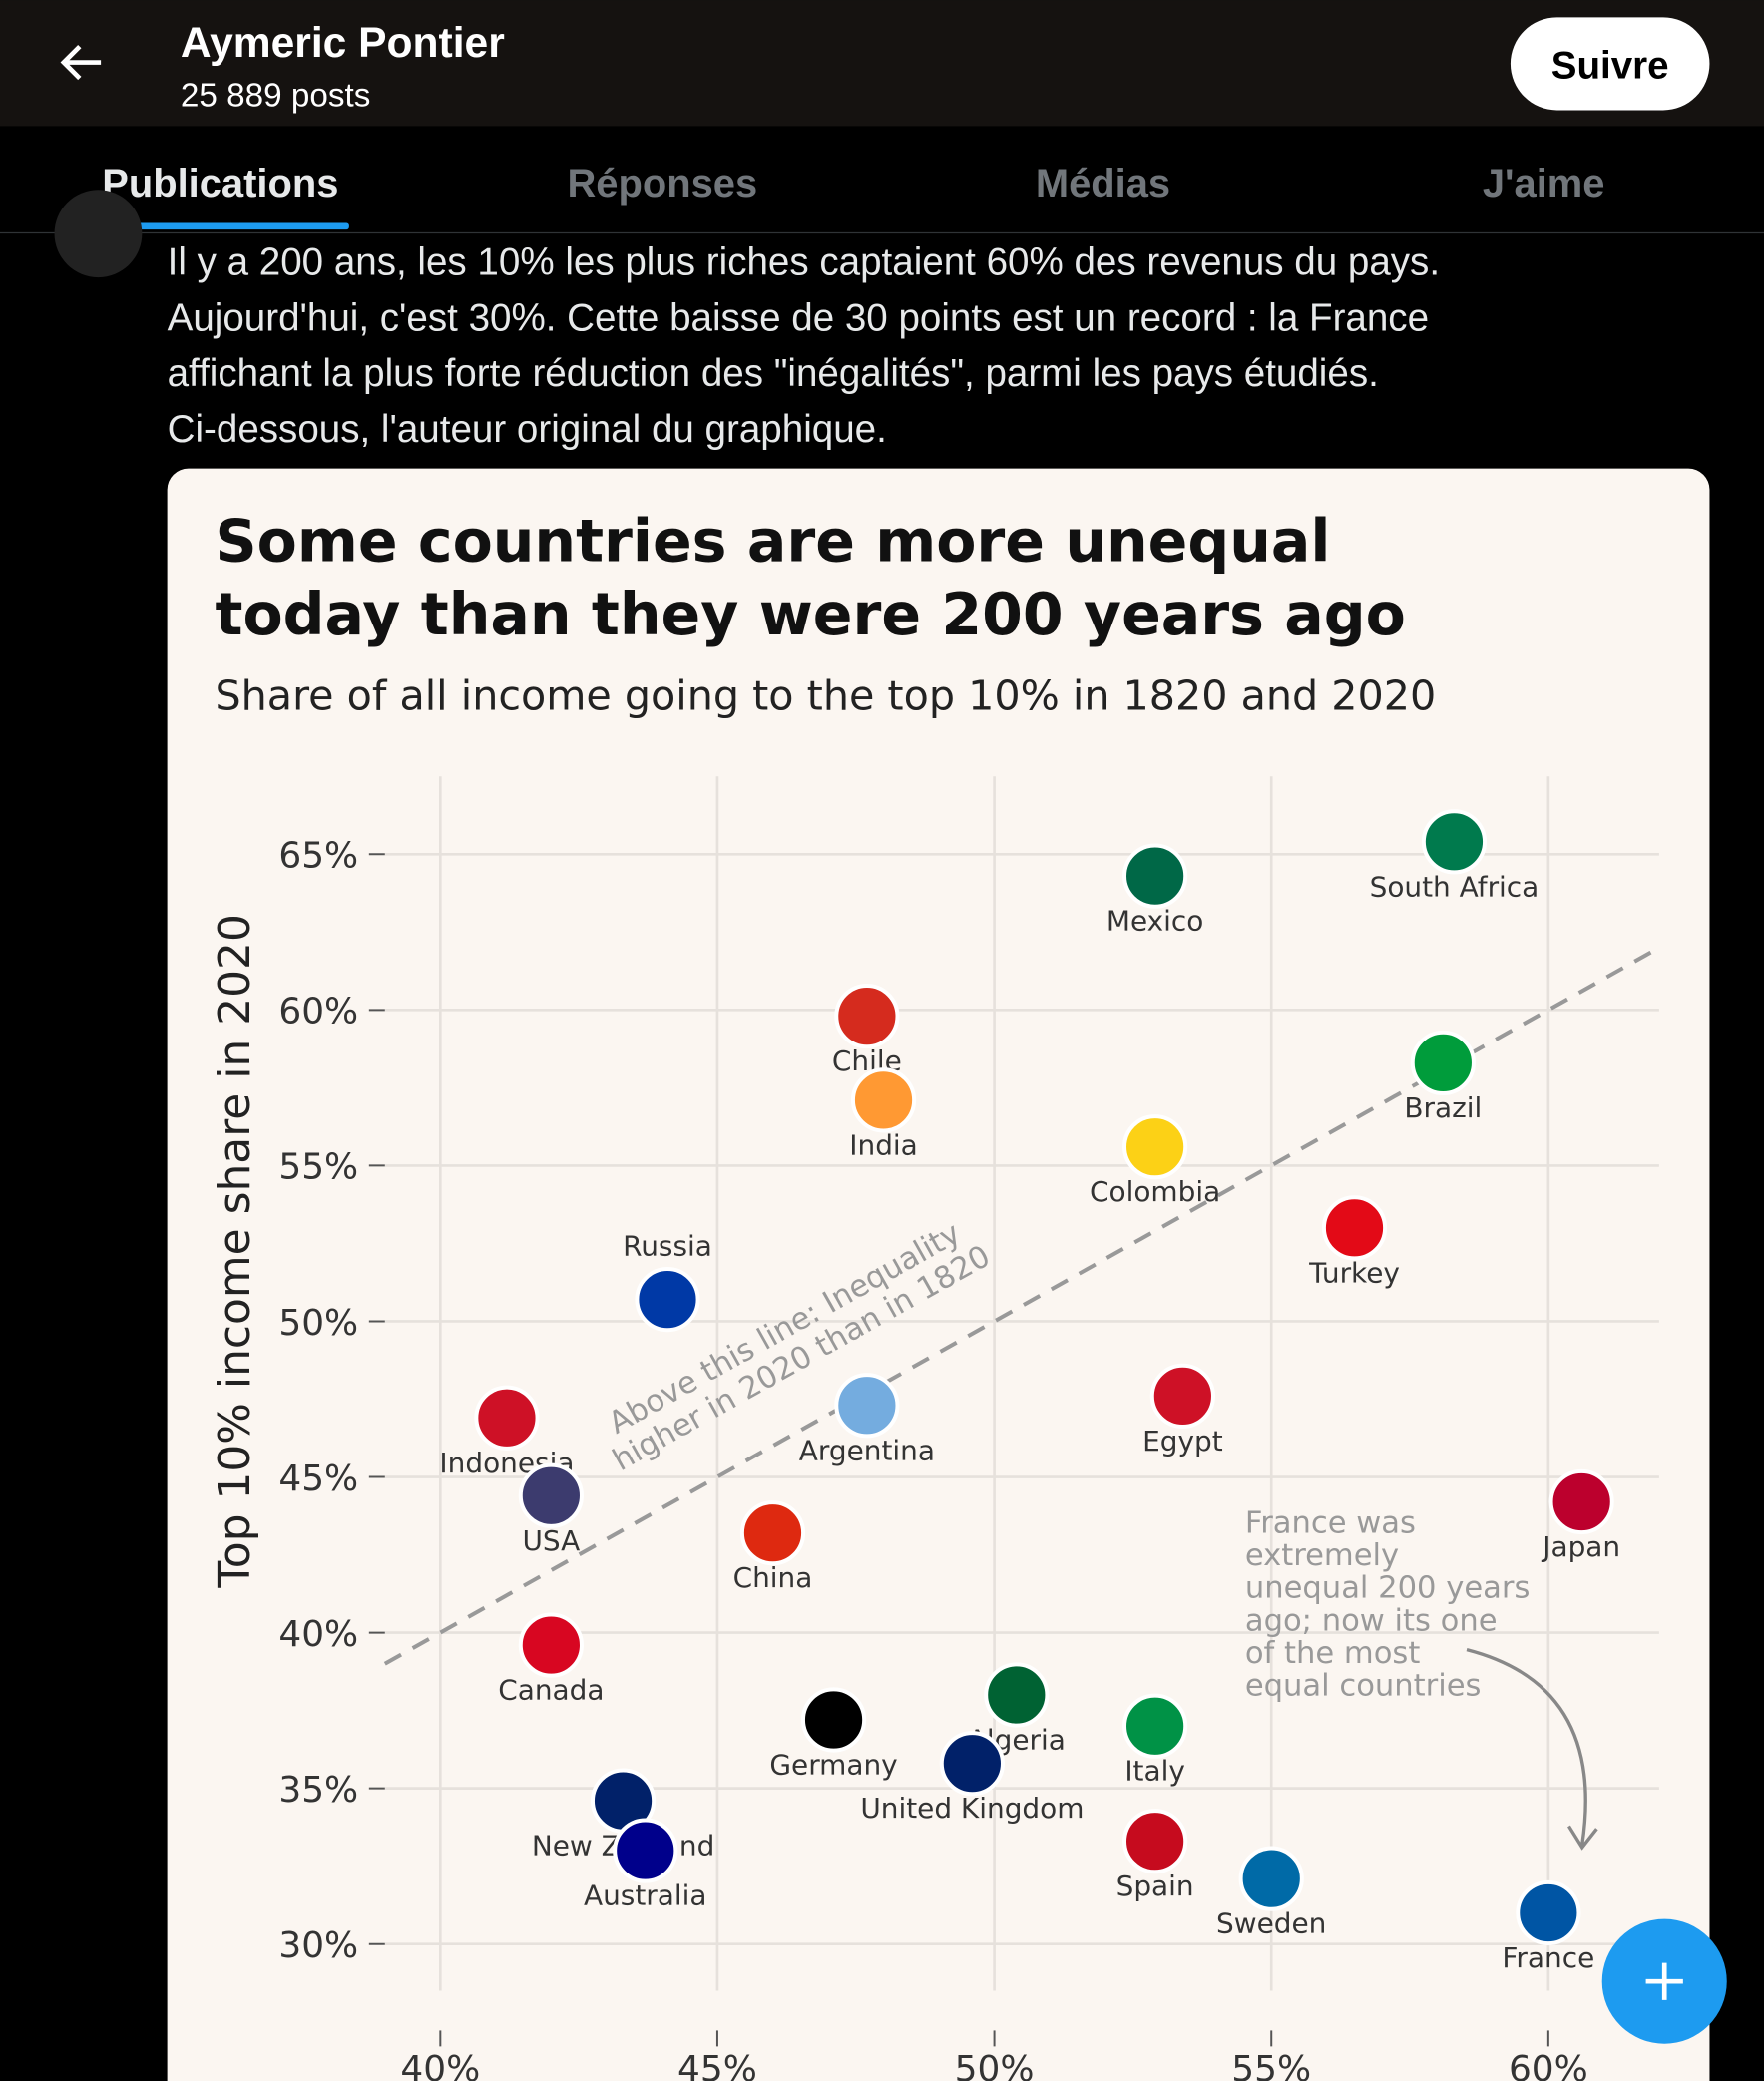  I want to click on point-label: India, so click(883, 1144).